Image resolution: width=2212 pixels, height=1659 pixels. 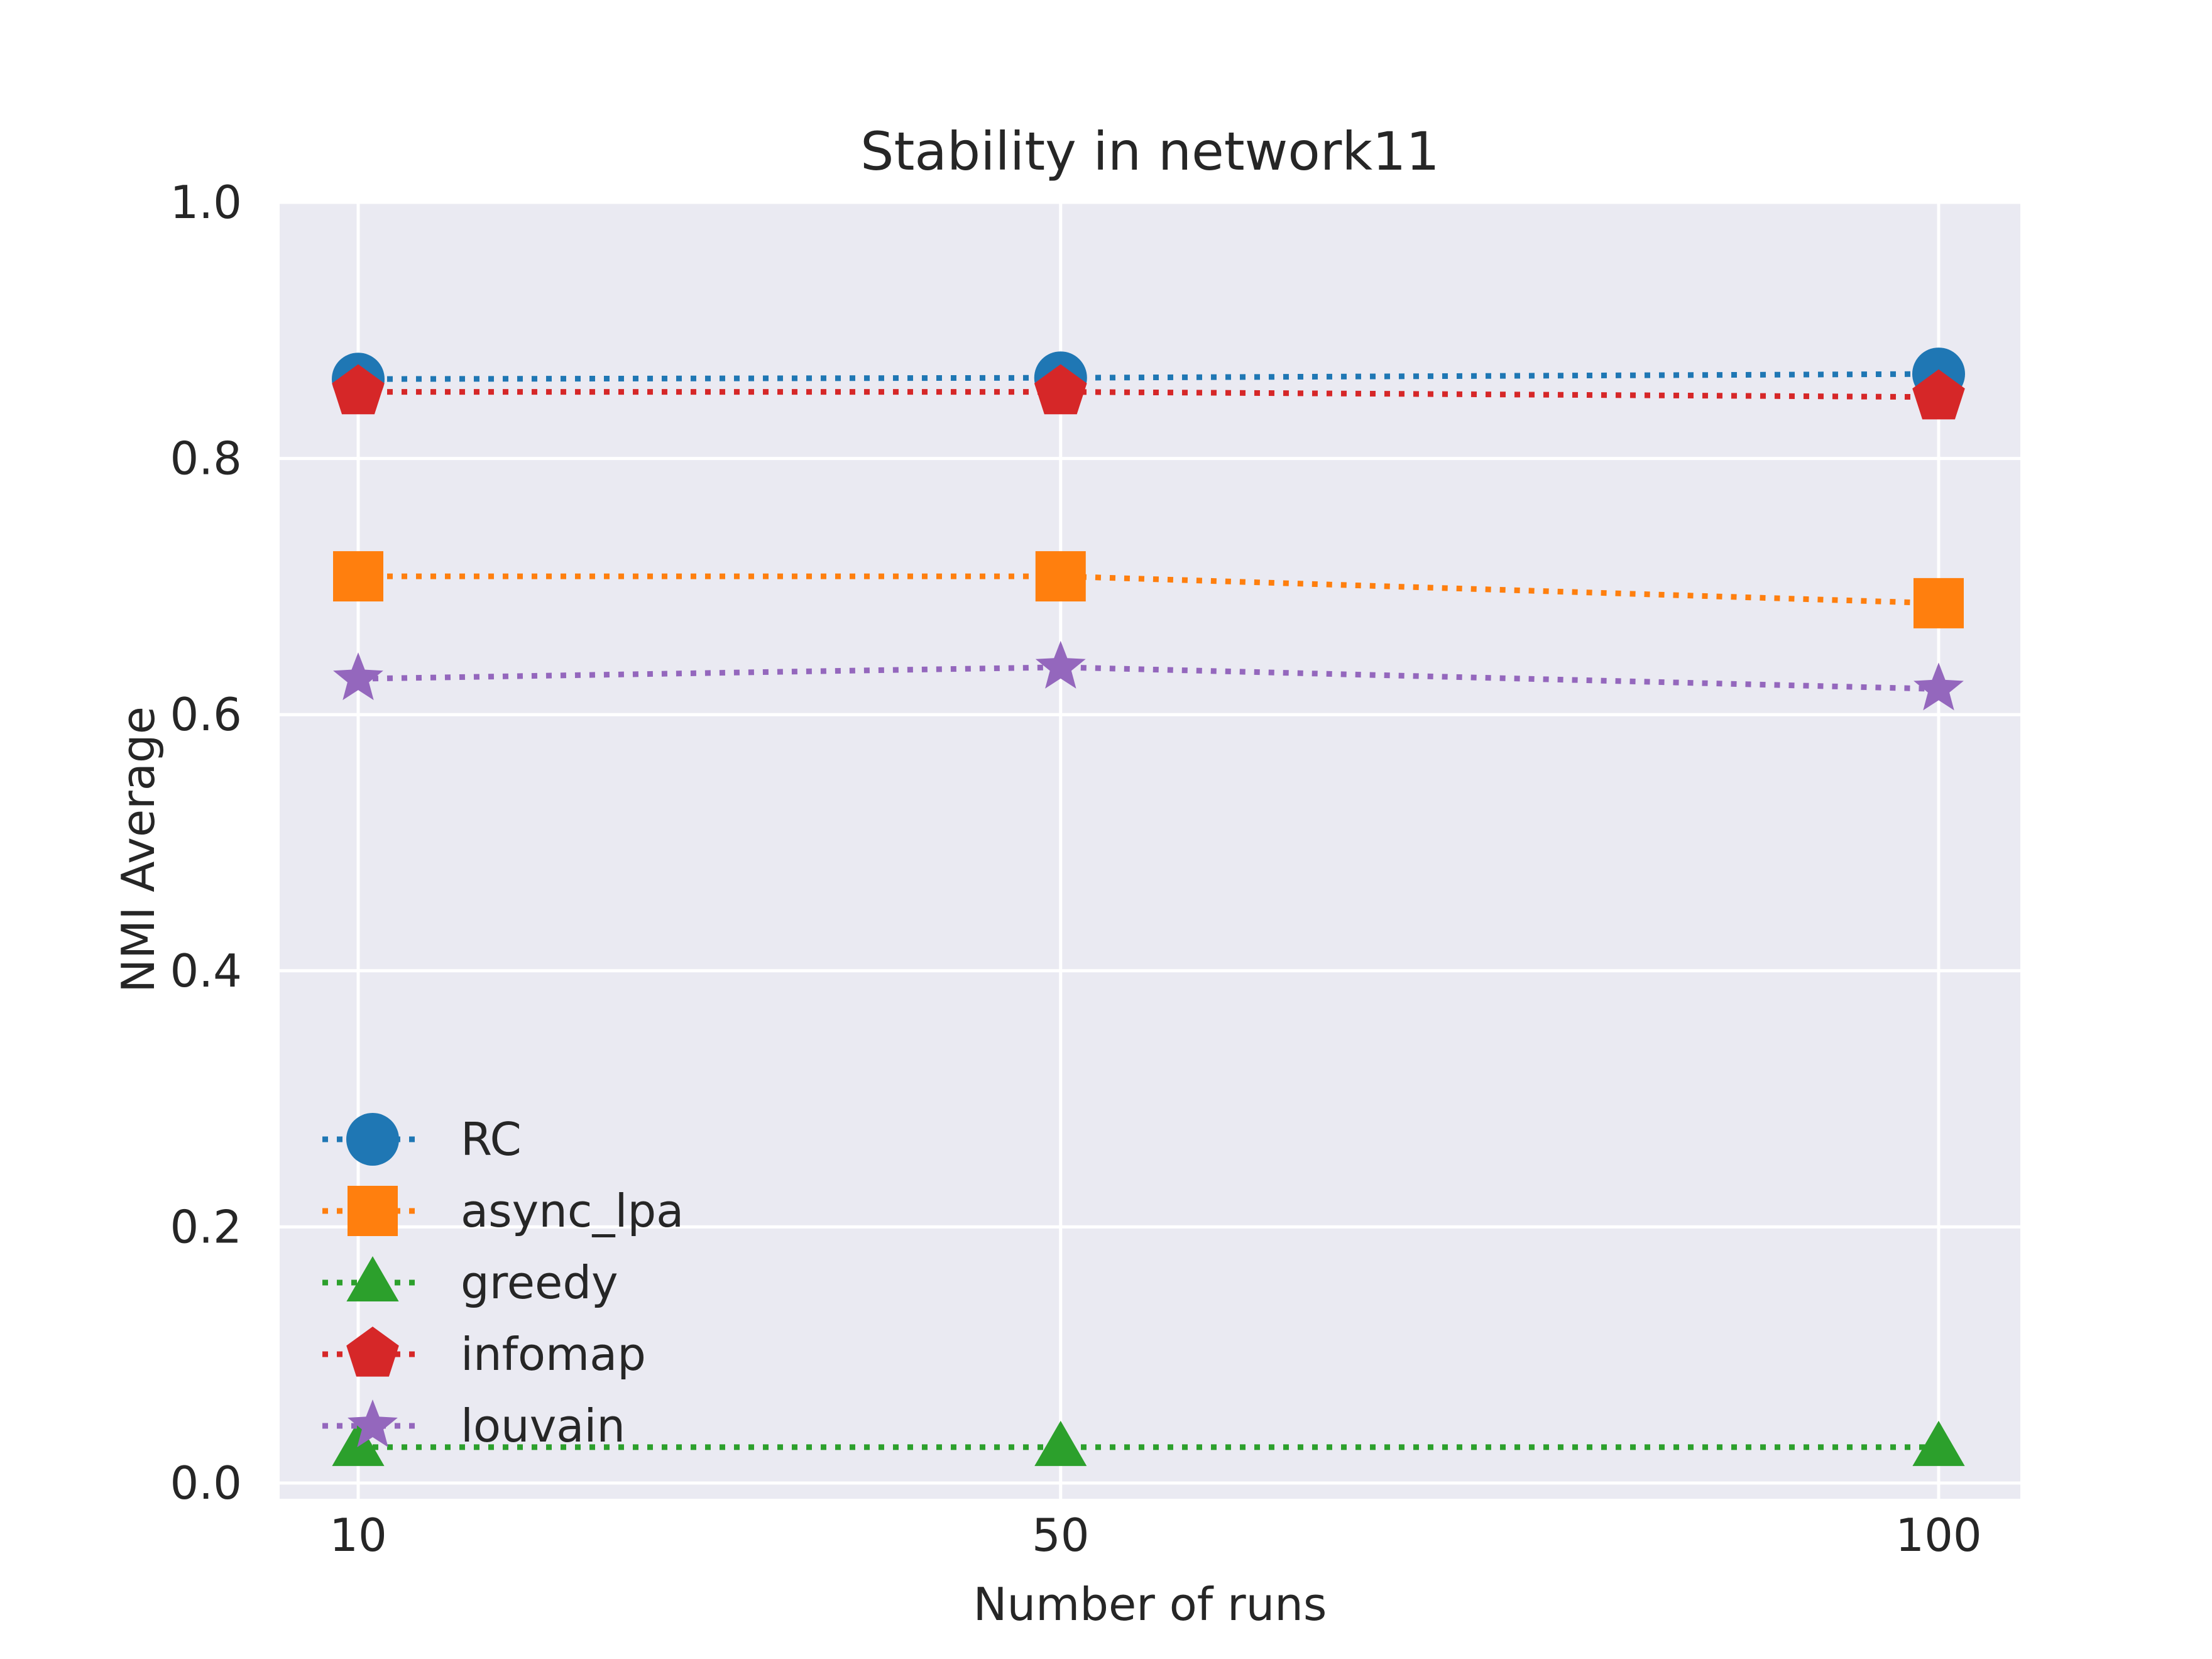 What do you see at coordinates (206, 714) in the screenshot?
I see `y-tick-label: 0.6` at bounding box center [206, 714].